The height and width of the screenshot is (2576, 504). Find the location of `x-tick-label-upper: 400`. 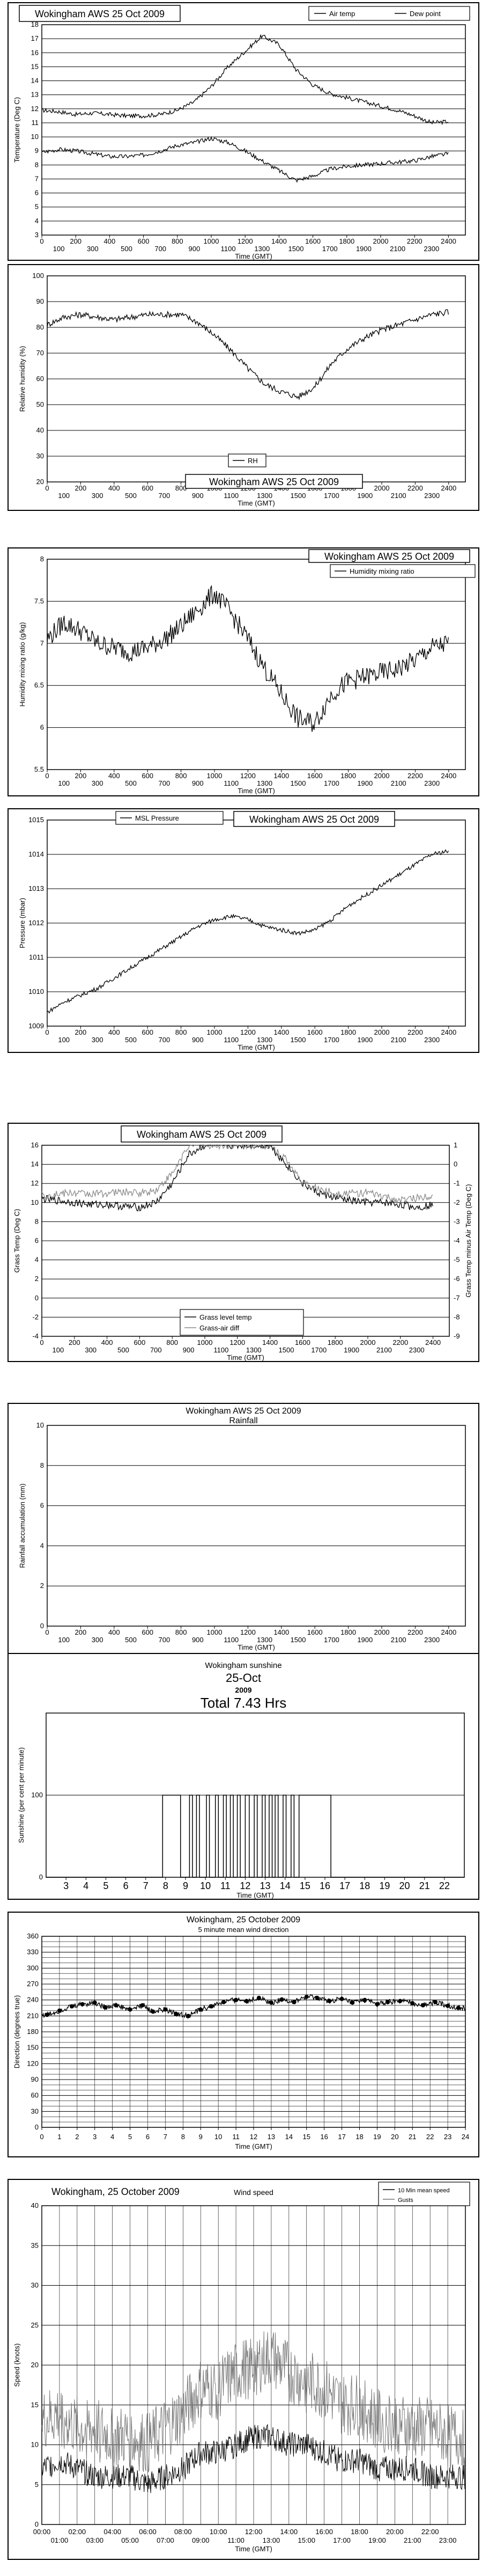

x-tick-label-upper: 400 is located at coordinates (114, 1632).